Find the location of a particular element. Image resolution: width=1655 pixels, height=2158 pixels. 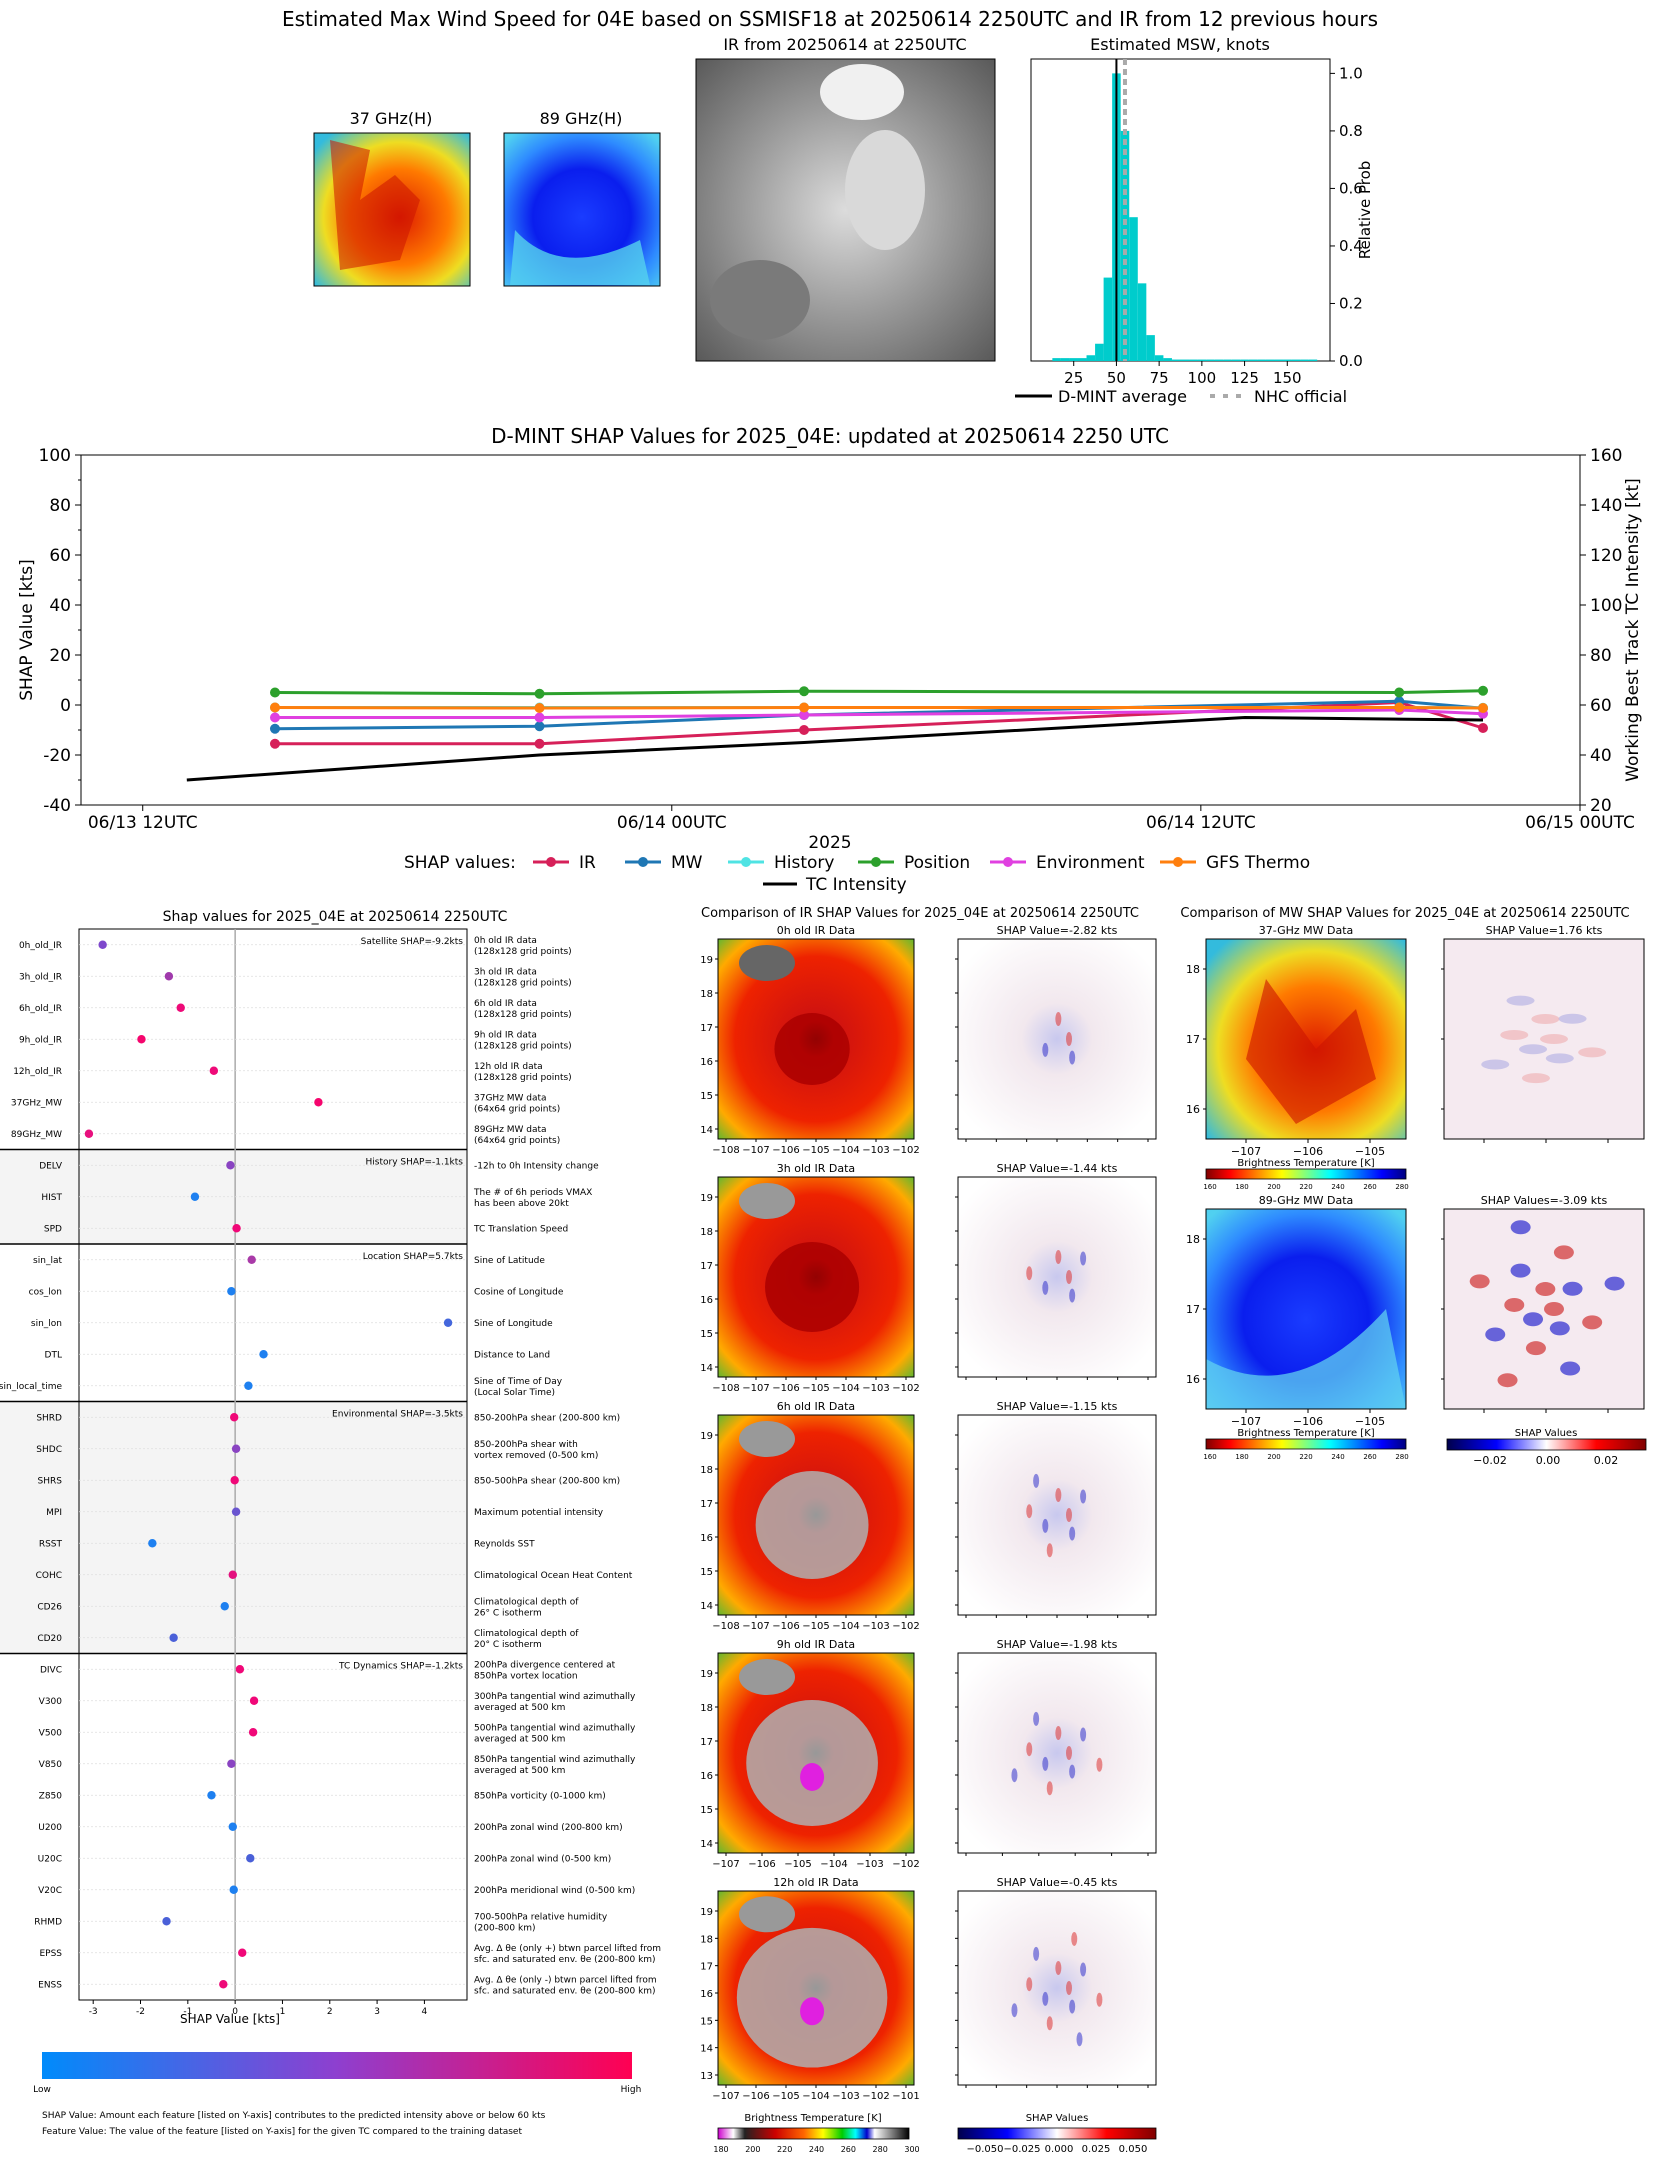

mw-shap-cbar-tick: −0.02 is located at coordinates (1490, 1460).